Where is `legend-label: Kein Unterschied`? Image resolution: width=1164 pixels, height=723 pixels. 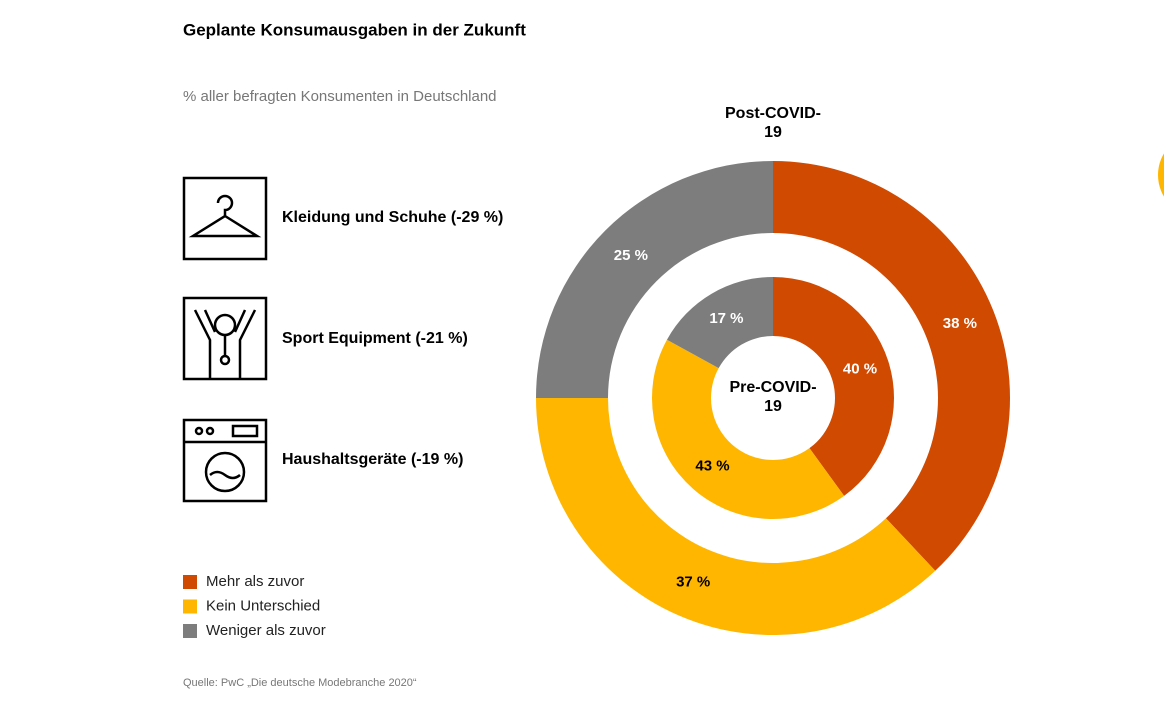 legend-label: Kein Unterschied is located at coordinates (263, 605).